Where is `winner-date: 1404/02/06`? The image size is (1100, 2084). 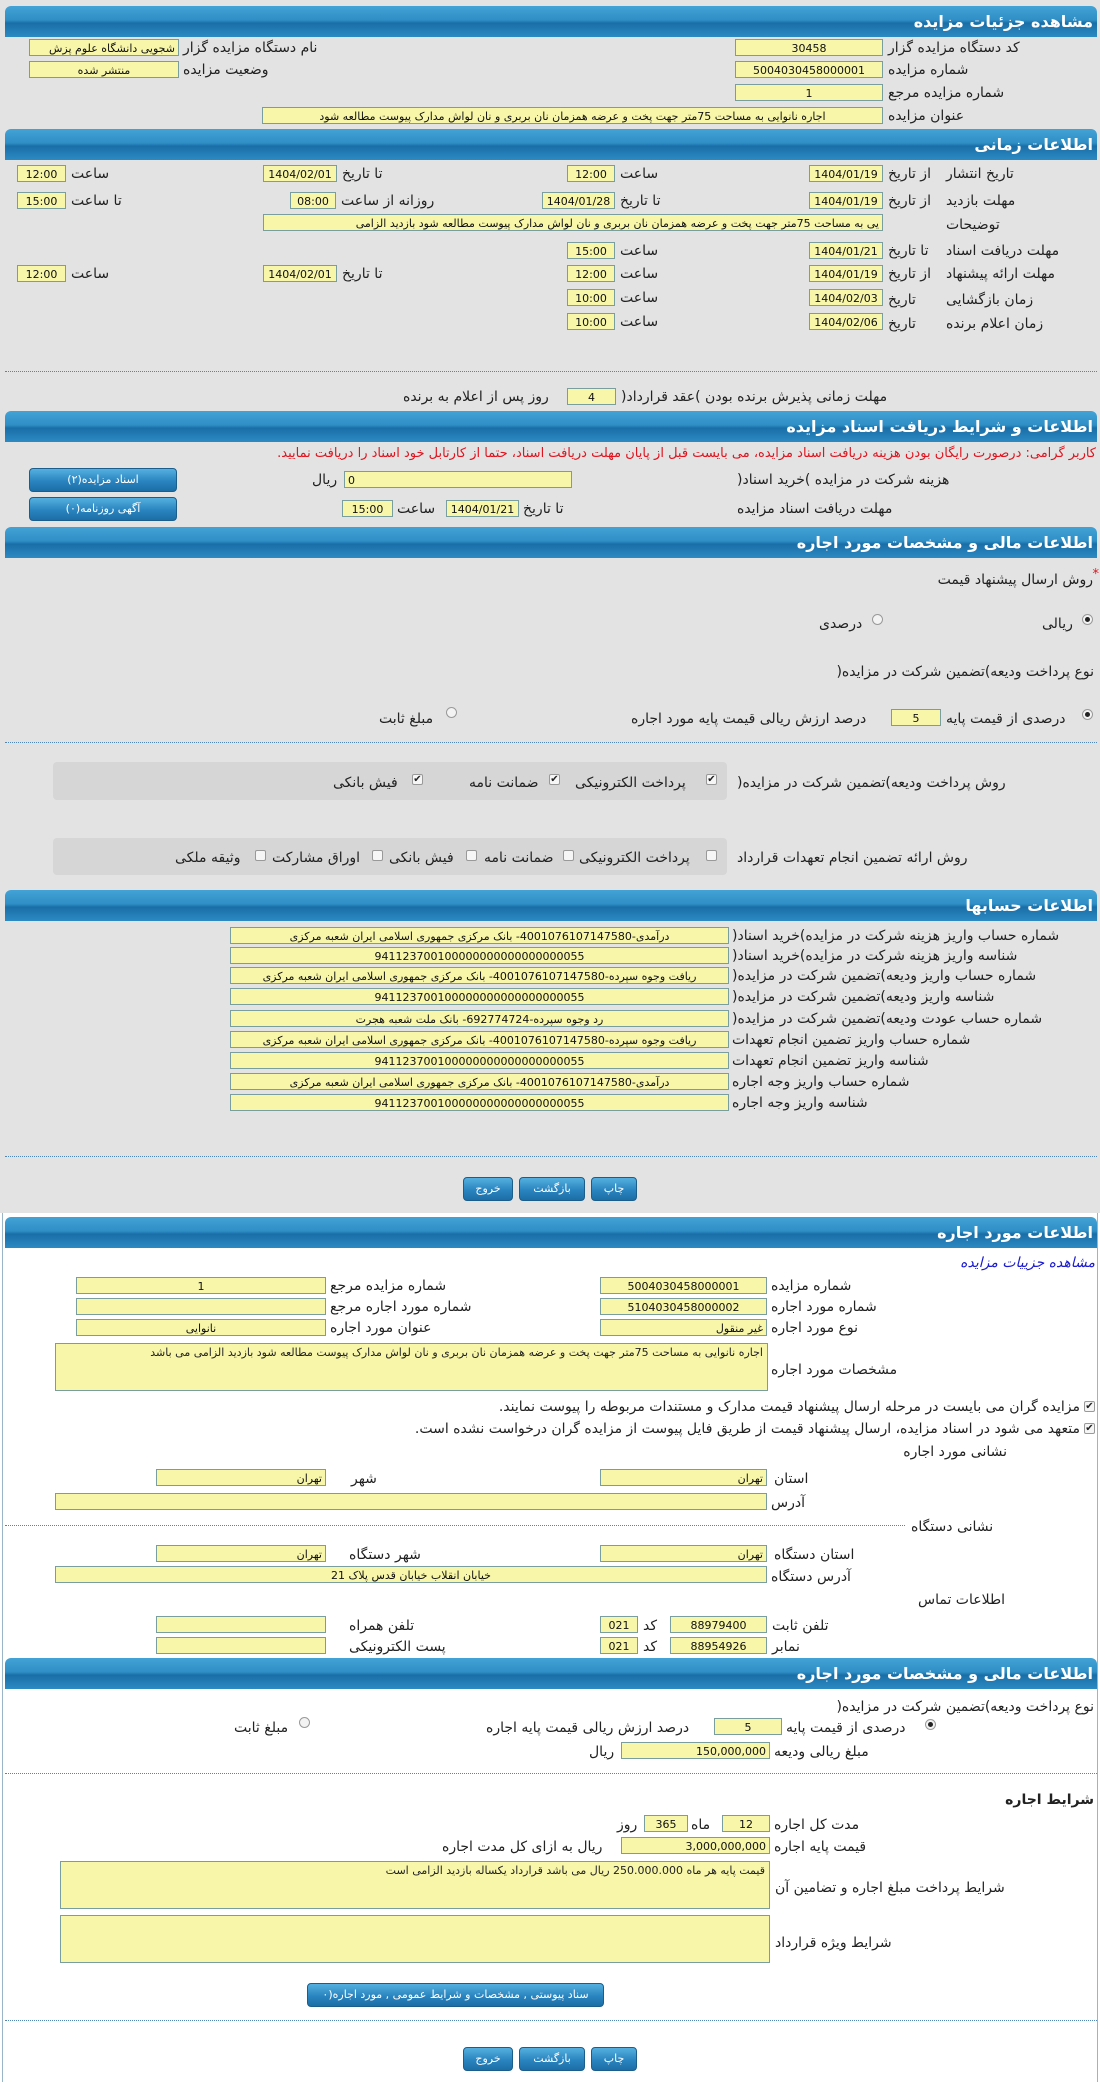 winner-date: 1404/02/06 is located at coordinates (846, 321).